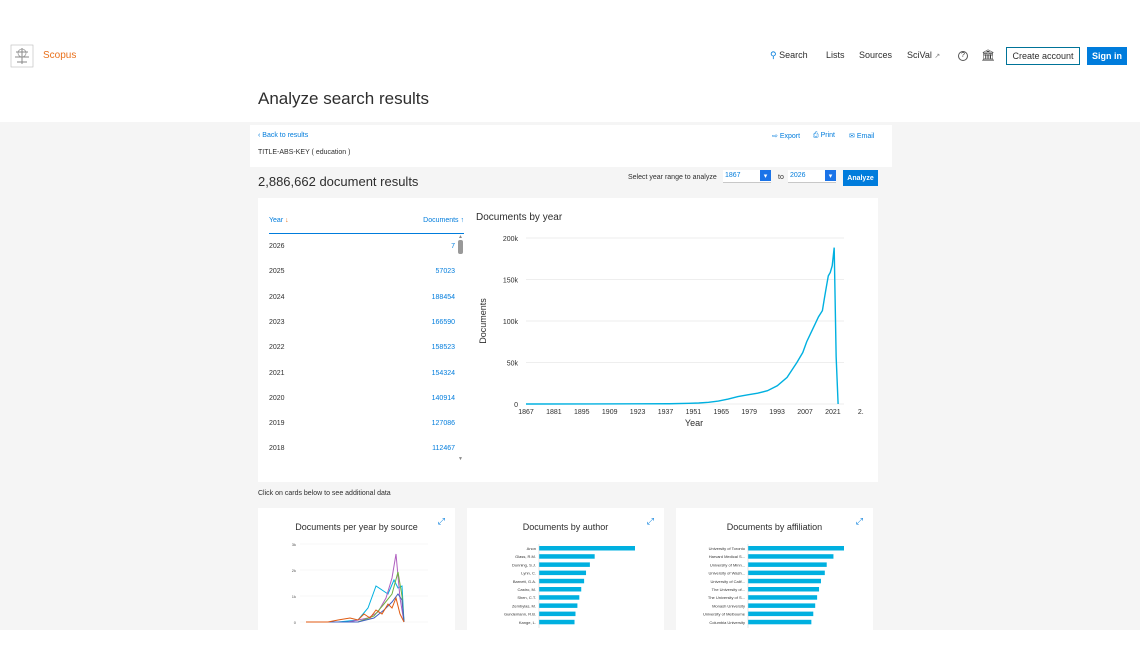 This screenshot has height=670, width=1140. What do you see at coordinates (294, 570) in the screenshot?
I see `y-tick-label: 2k` at bounding box center [294, 570].